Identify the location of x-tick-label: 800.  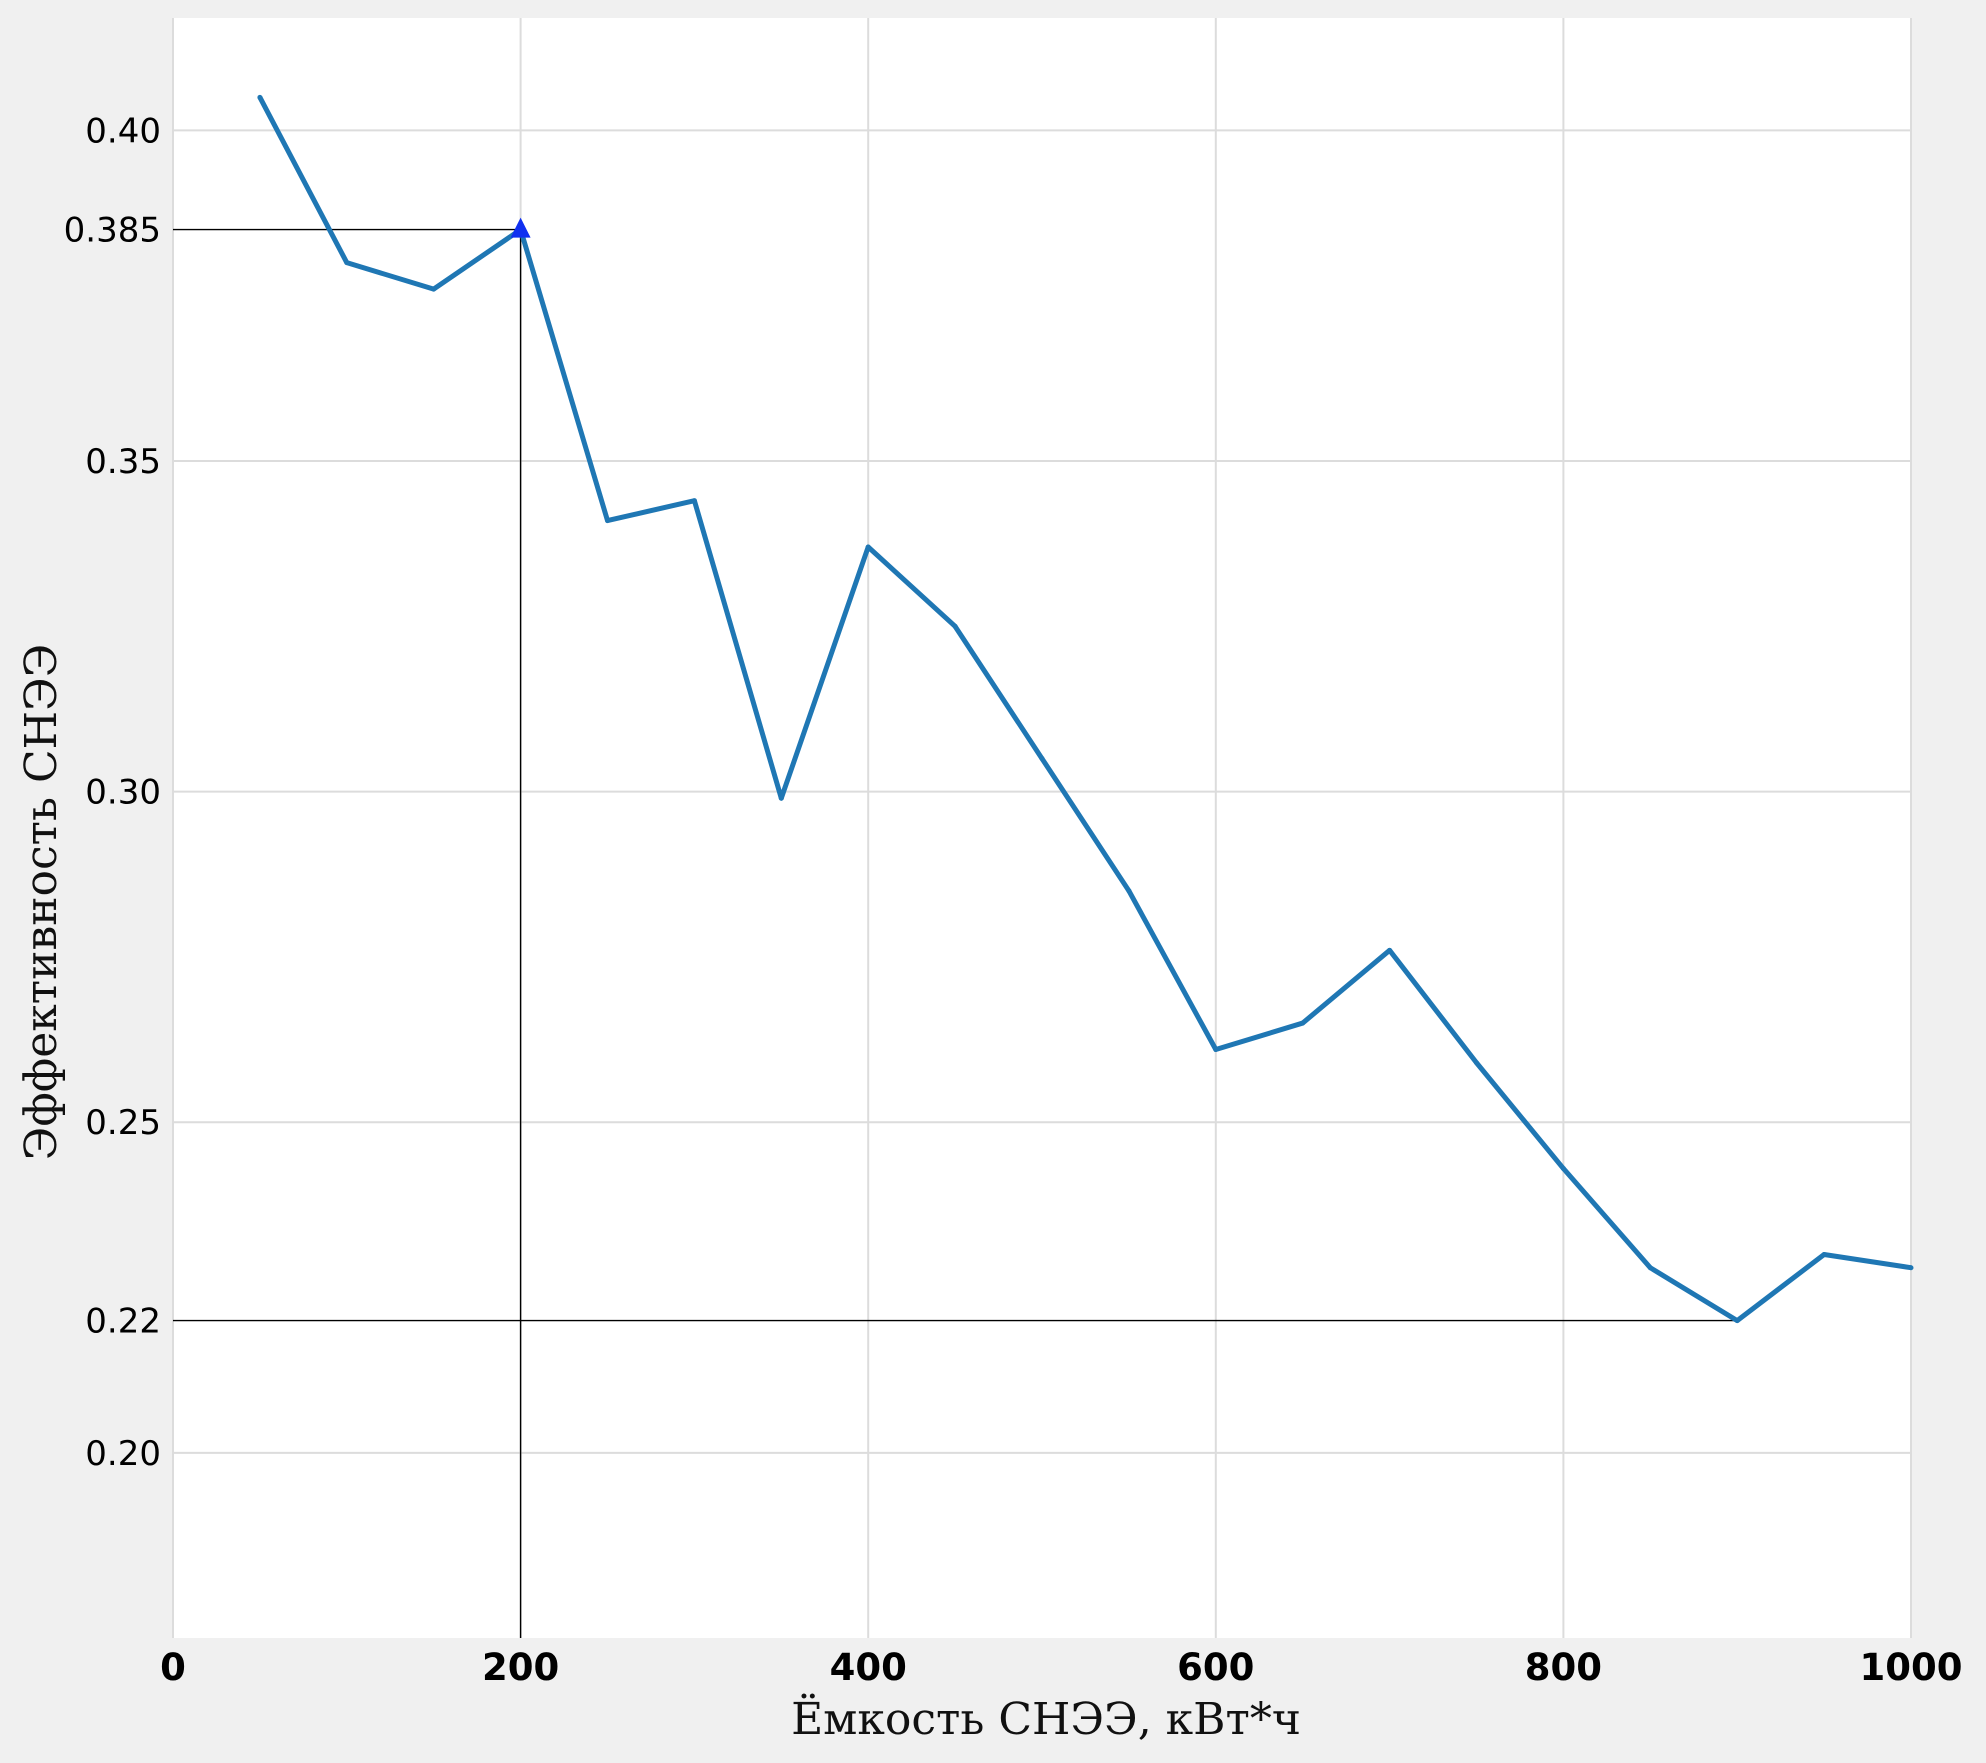
(1563, 1667).